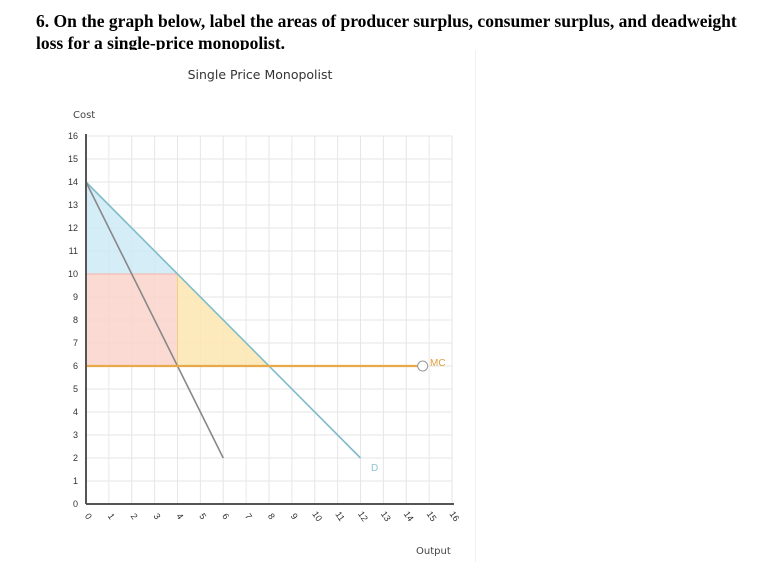 The width and height of the screenshot is (773, 562). Describe the element at coordinates (75, 458) in the screenshot. I see `y-tick-label: 2` at that location.